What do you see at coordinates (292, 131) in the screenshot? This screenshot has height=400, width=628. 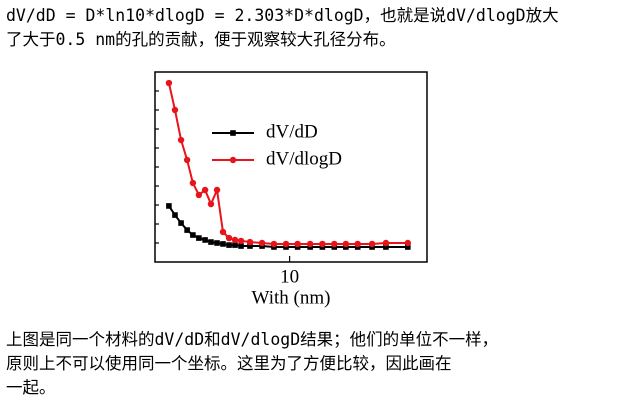 I see `legend-label: dV/dD` at bounding box center [292, 131].